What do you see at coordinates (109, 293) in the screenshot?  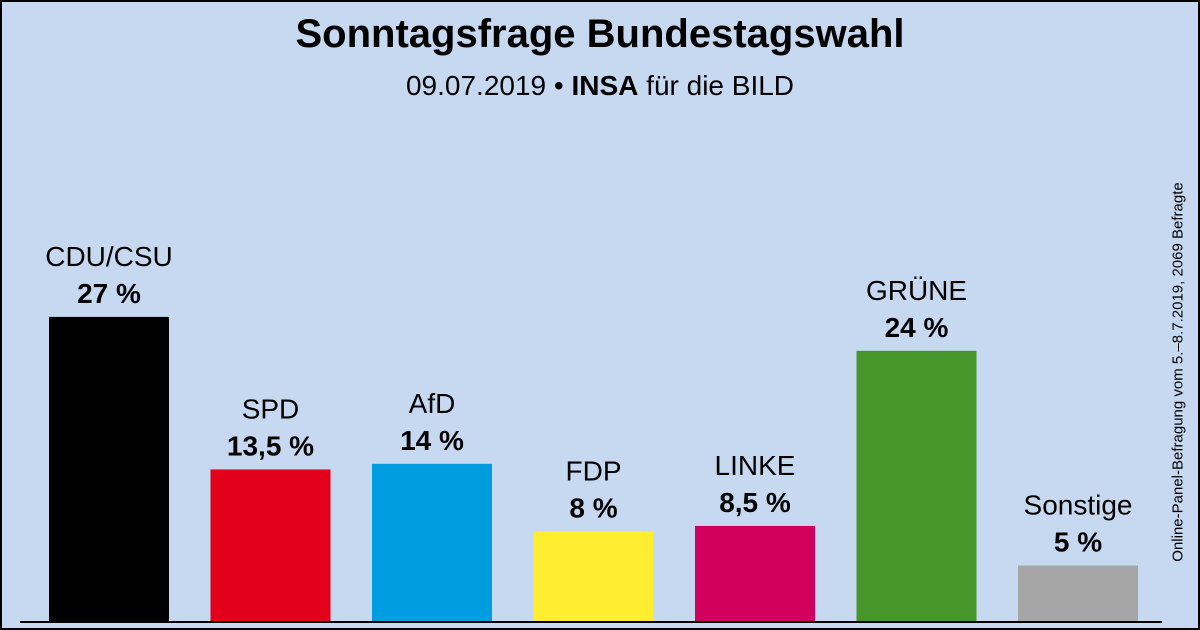 I see `value-label-cdu-csu: 27 %` at bounding box center [109, 293].